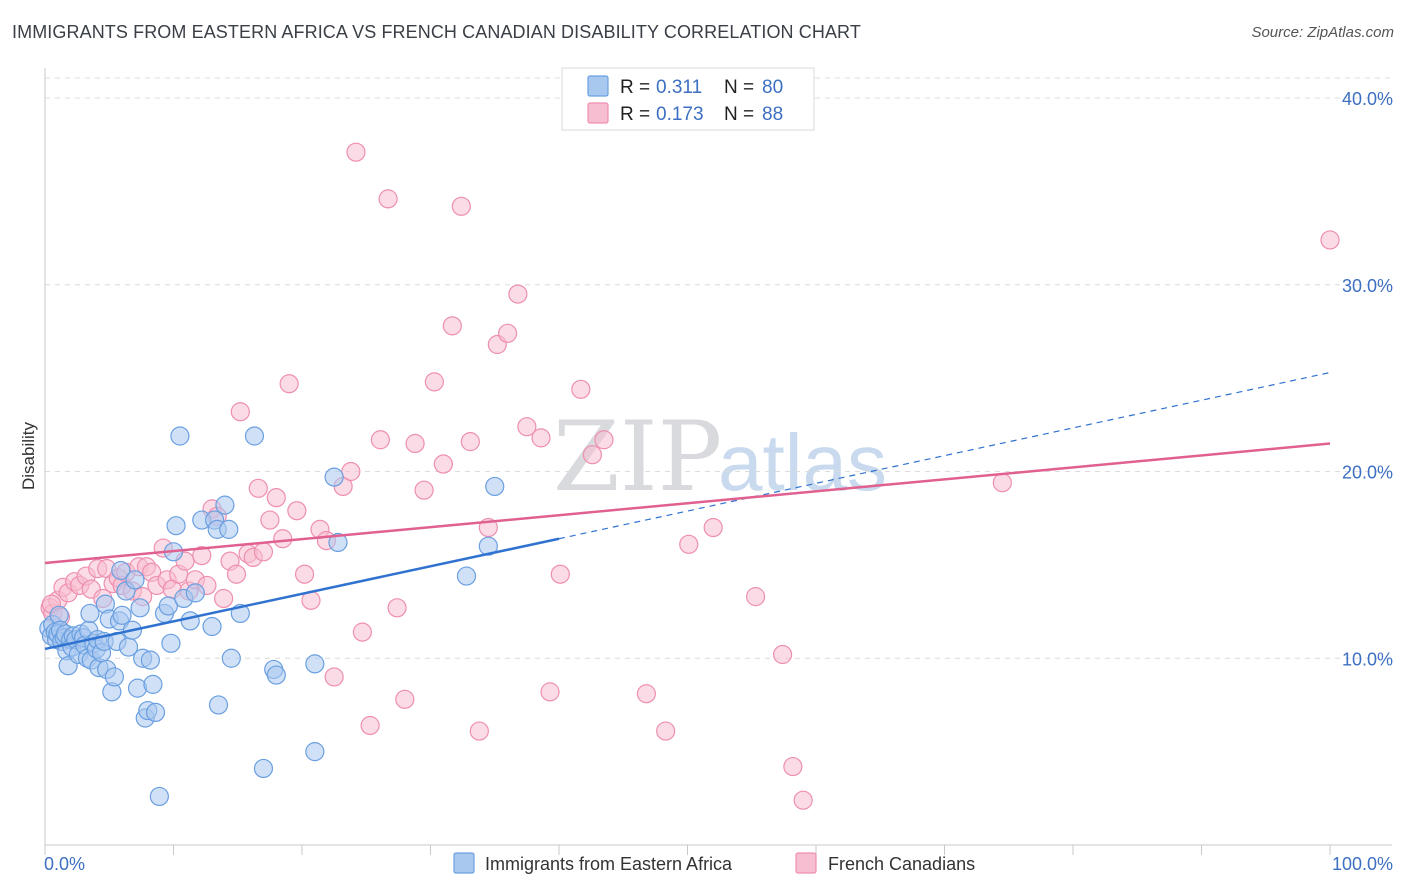  What do you see at coordinates (464, 863) in the screenshot?
I see `bottom-legend-swatch-blue` at bounding box center [464, 863].